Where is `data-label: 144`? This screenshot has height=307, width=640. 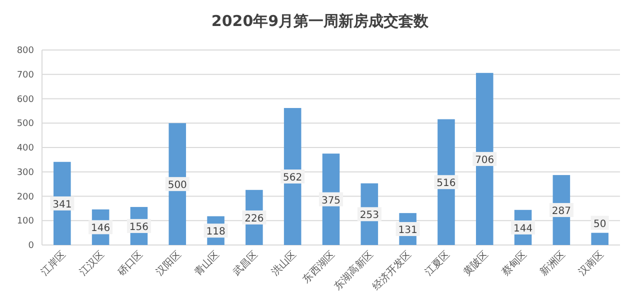 data-label: 144 is located at coordinates (523, 228).